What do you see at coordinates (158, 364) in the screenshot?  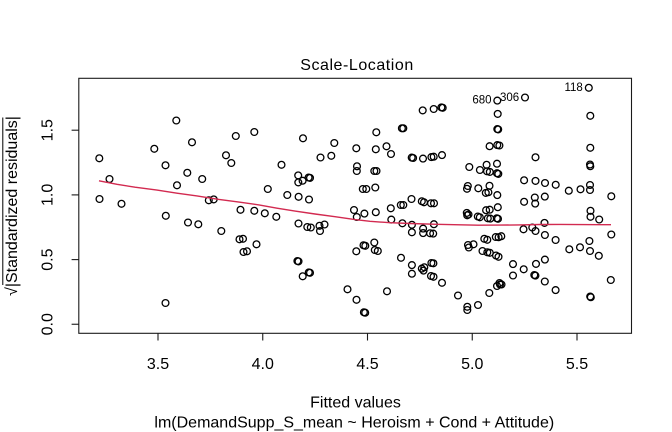 I see `svg-text: 3.5` at bounding box center [158, 364].